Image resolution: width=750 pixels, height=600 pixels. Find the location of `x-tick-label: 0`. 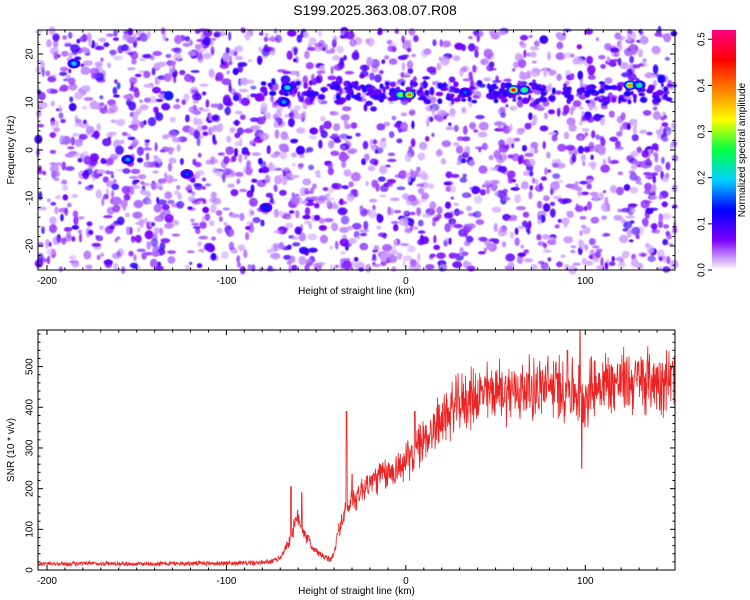

x-tick-label: 0 is located at coordinates (406, 581).